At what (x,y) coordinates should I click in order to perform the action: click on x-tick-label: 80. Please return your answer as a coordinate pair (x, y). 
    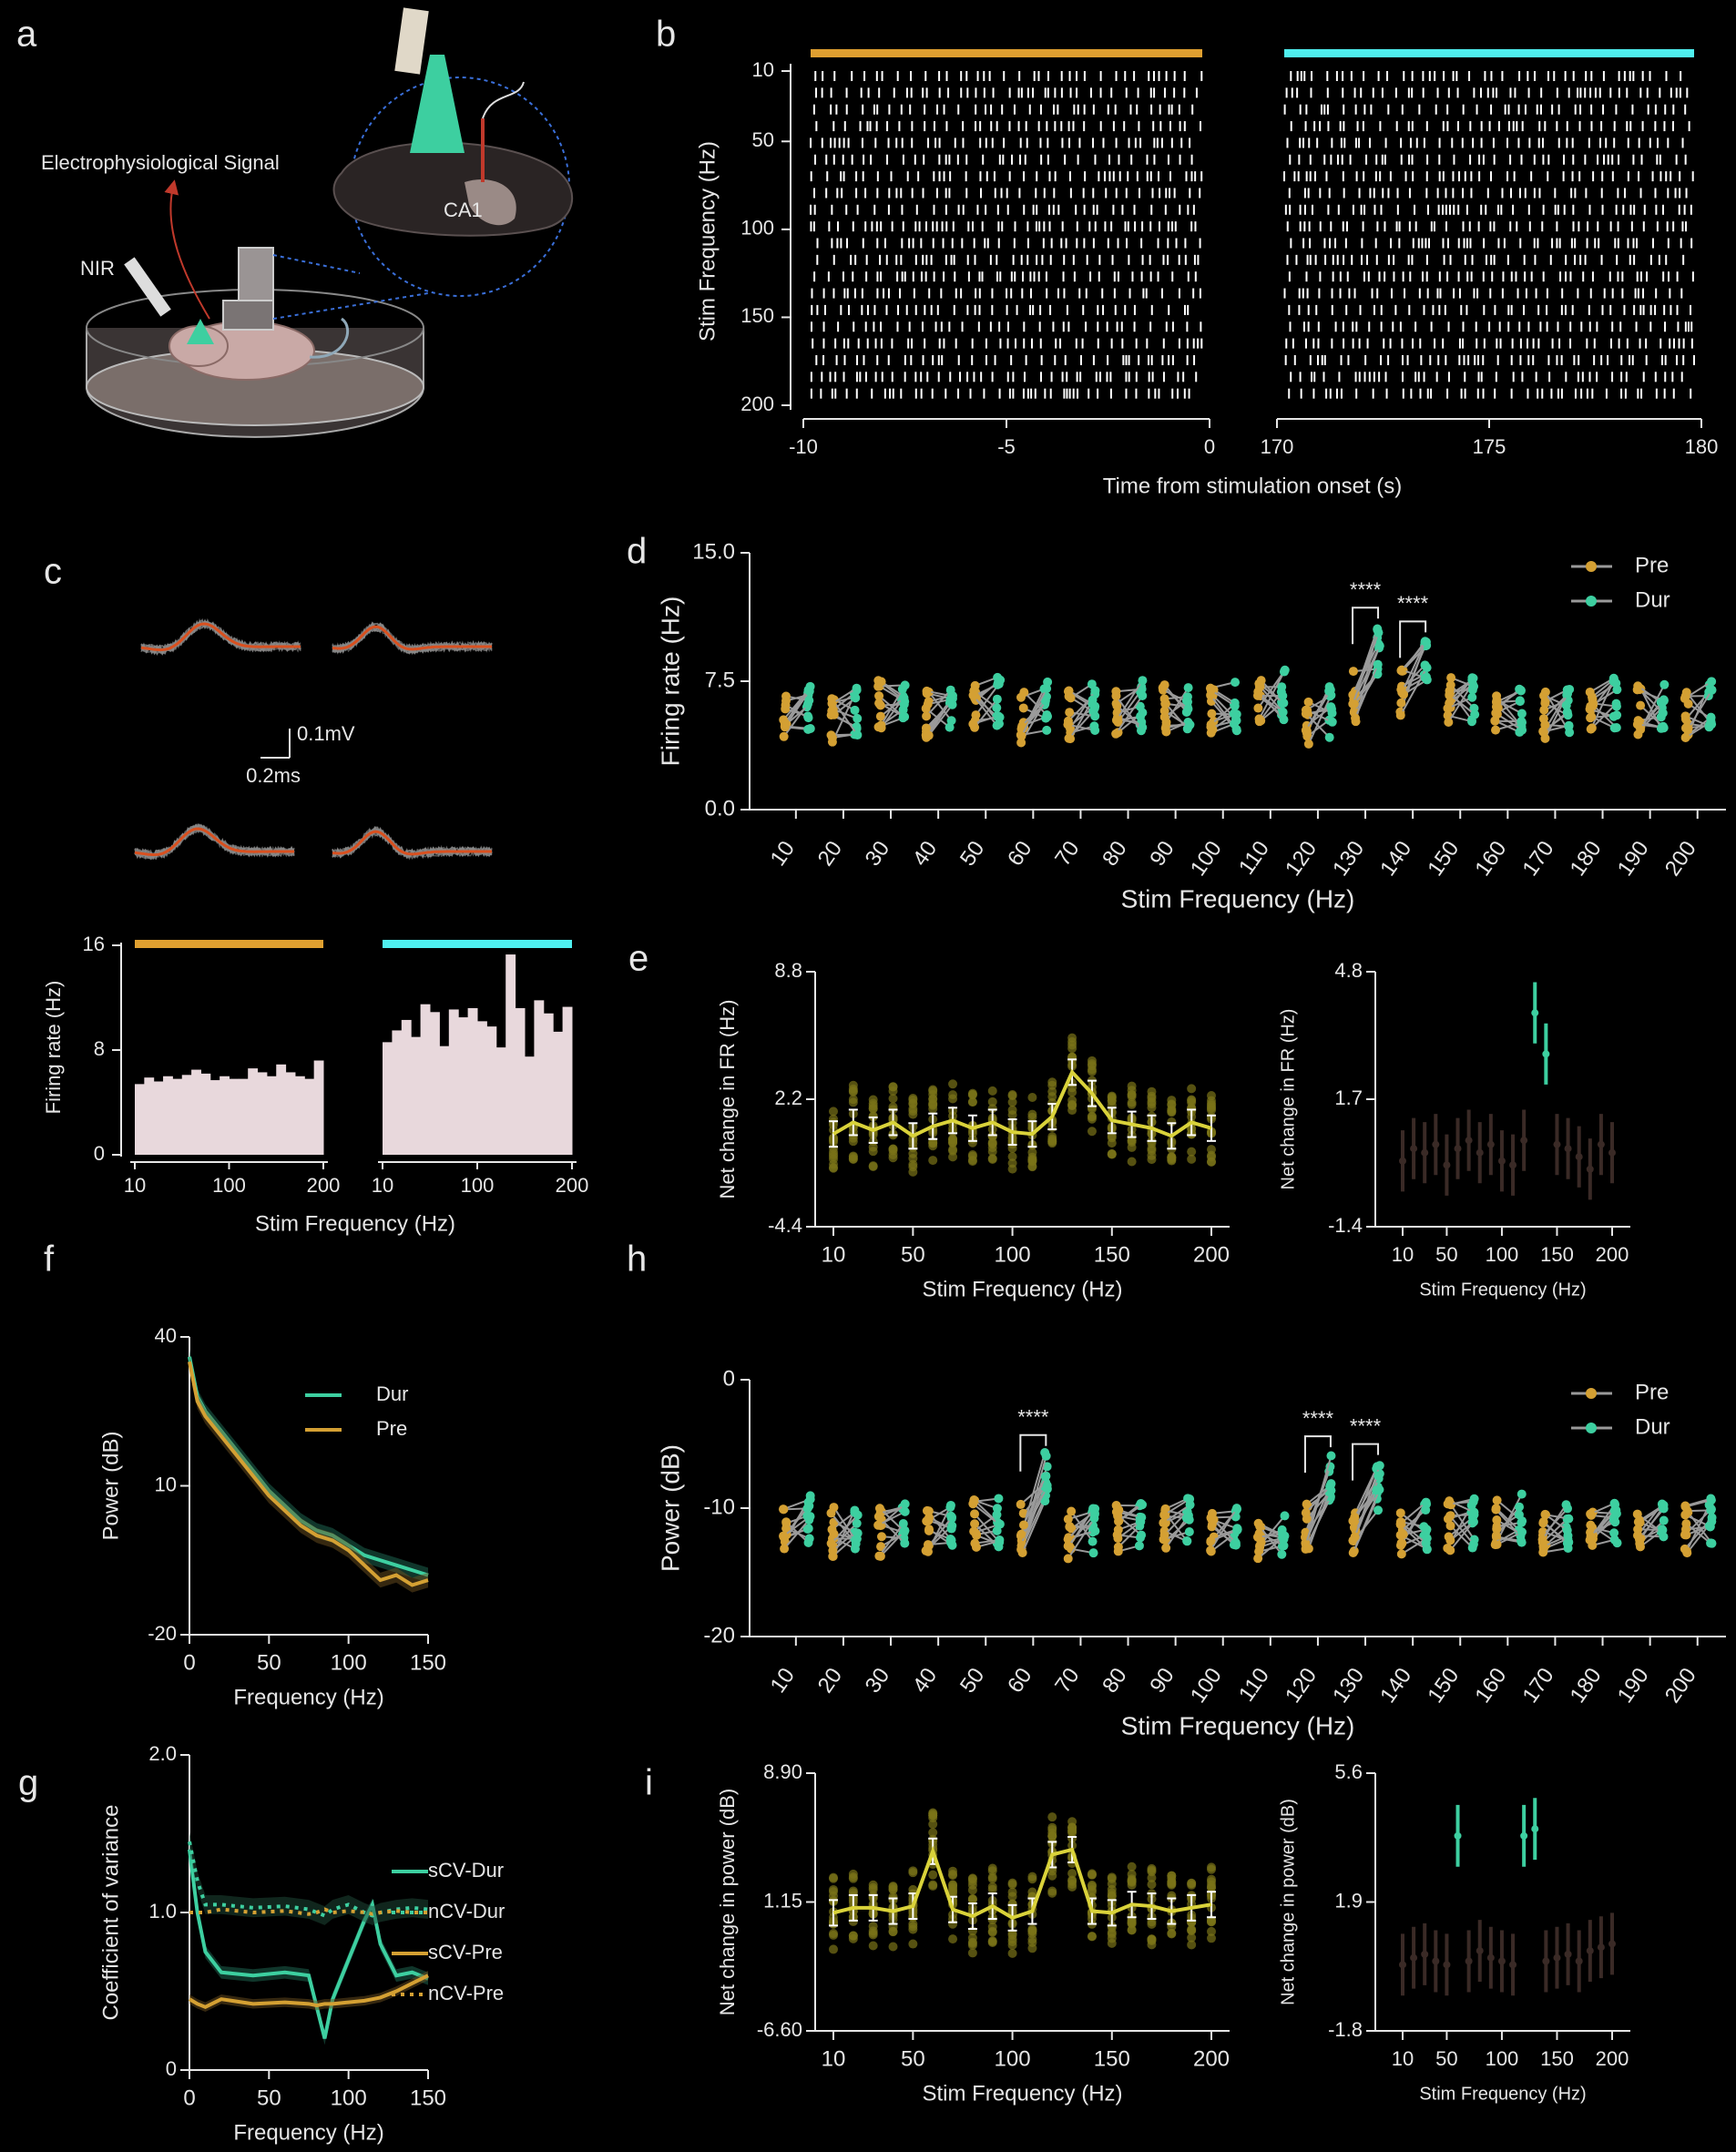
    Looking at the image, I should click on (1114, 1681).